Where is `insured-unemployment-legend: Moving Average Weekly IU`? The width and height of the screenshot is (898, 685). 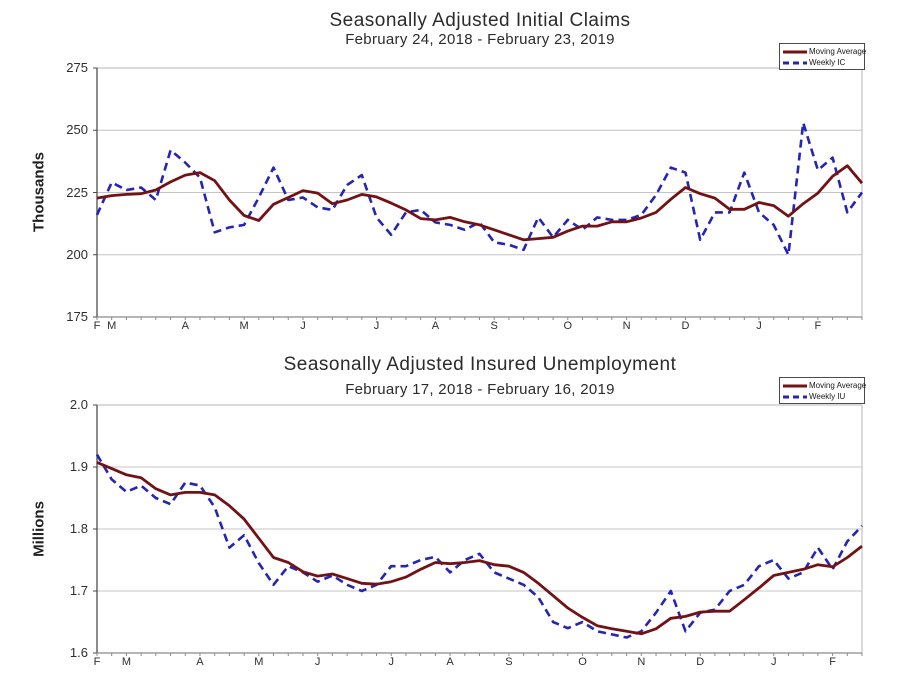
insured-unemployment-legend: Moving Average Weekly IU is located at coordinates (822, 390).